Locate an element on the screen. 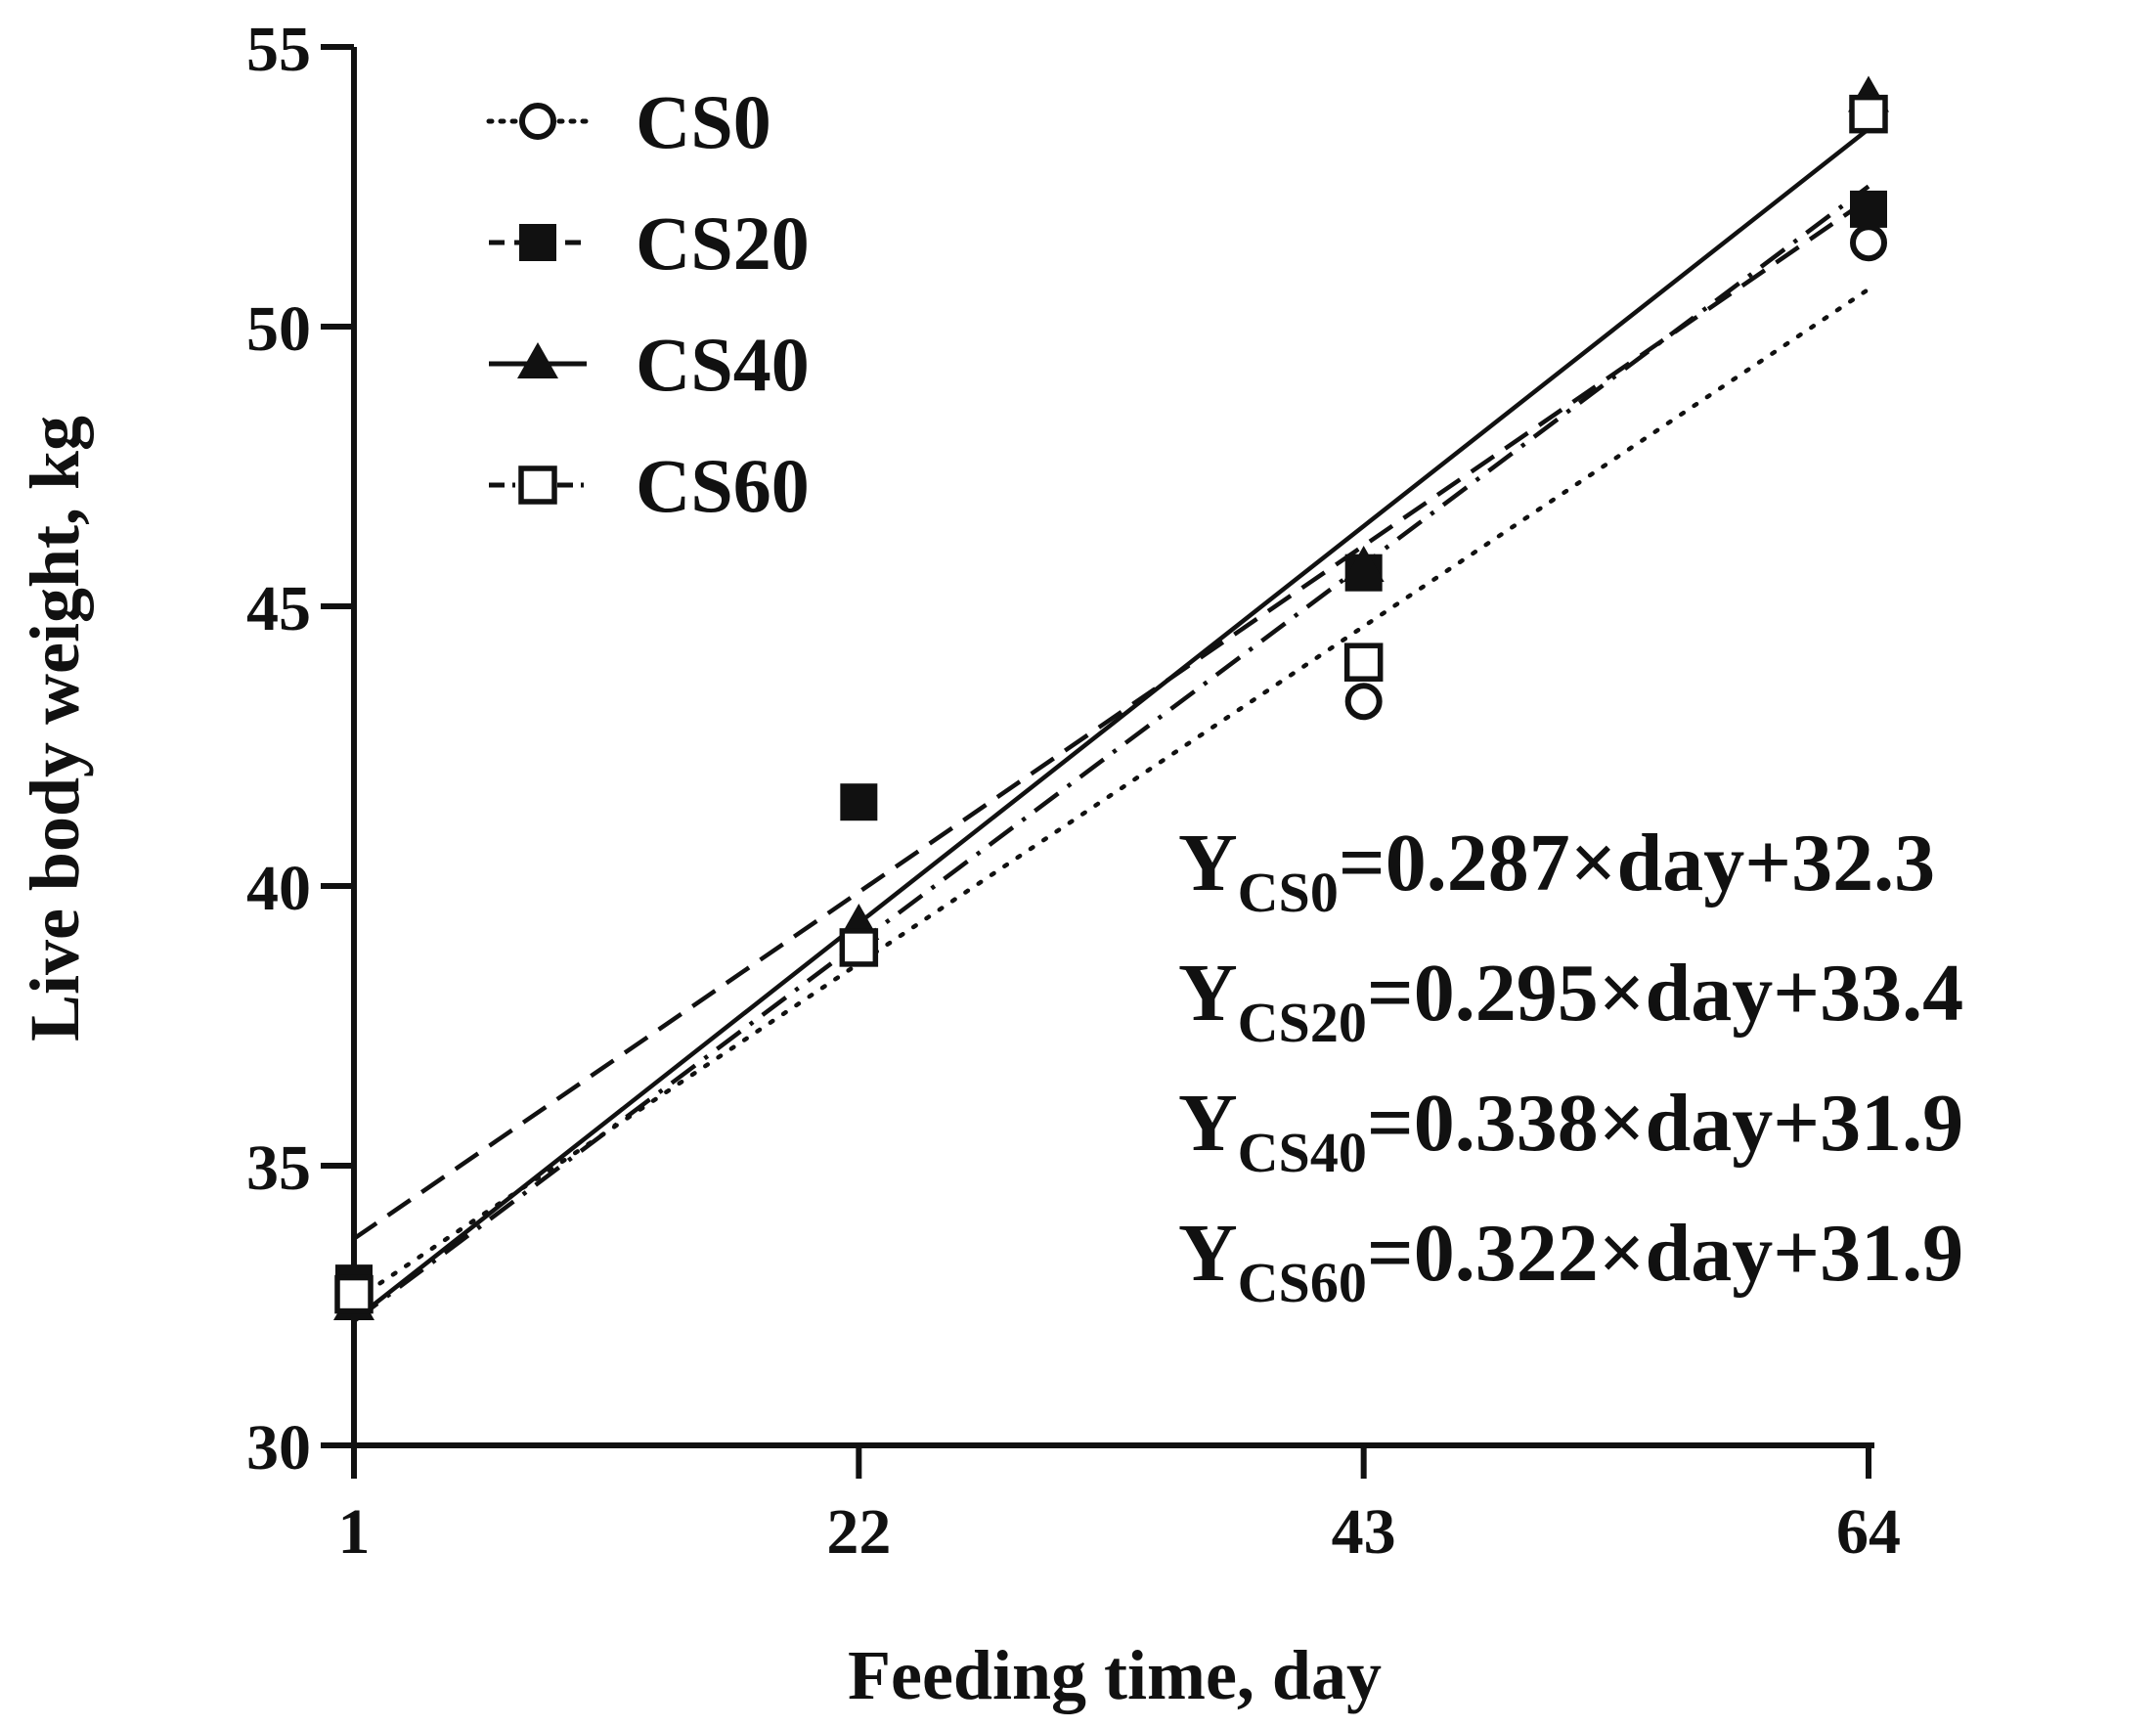 This screenshot has height=1728, width=2156. y-tick-label: 50 is located at coordinates (278, 329).